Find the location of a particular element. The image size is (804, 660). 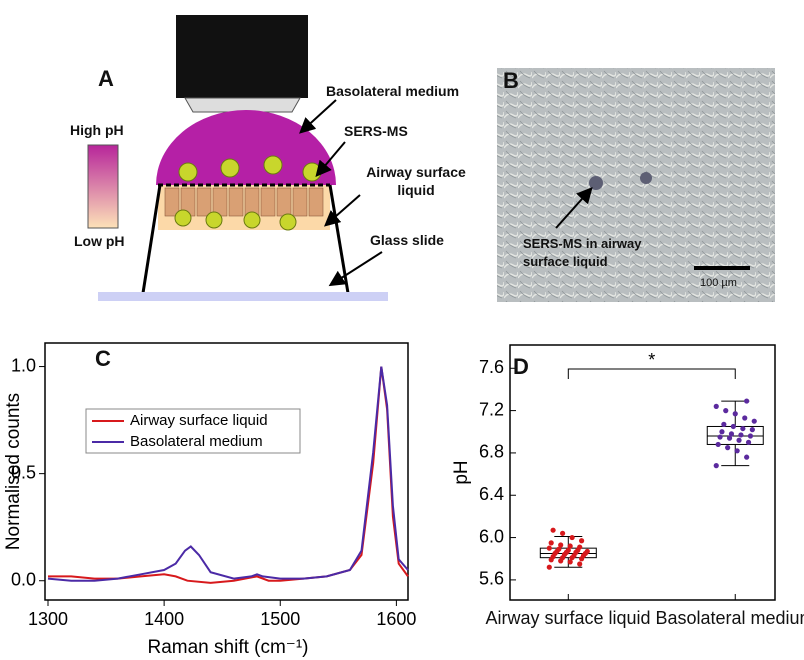

y-tick-label: 0.5 is located at coordinates (23, 472).